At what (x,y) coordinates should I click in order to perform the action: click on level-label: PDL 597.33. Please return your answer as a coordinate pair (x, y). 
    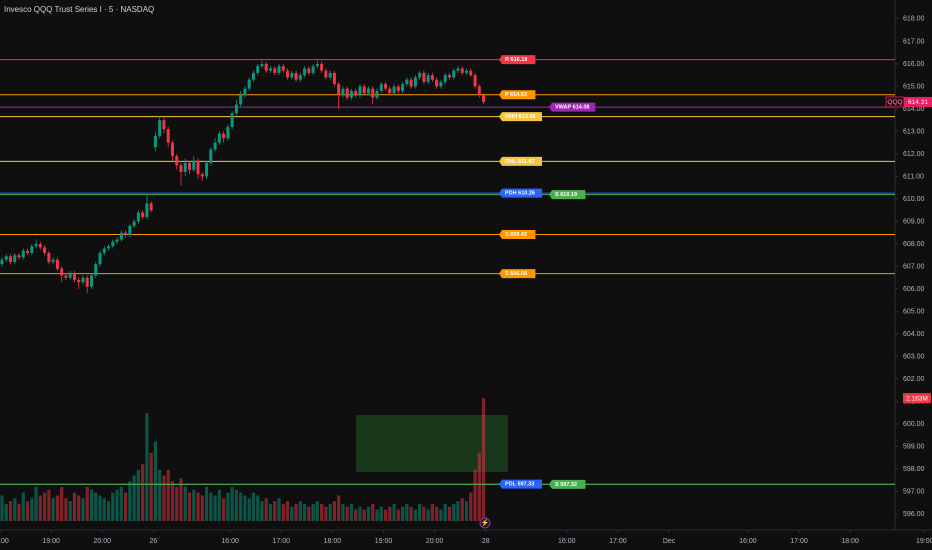
    Looking at the image, I should click on (519, 485).